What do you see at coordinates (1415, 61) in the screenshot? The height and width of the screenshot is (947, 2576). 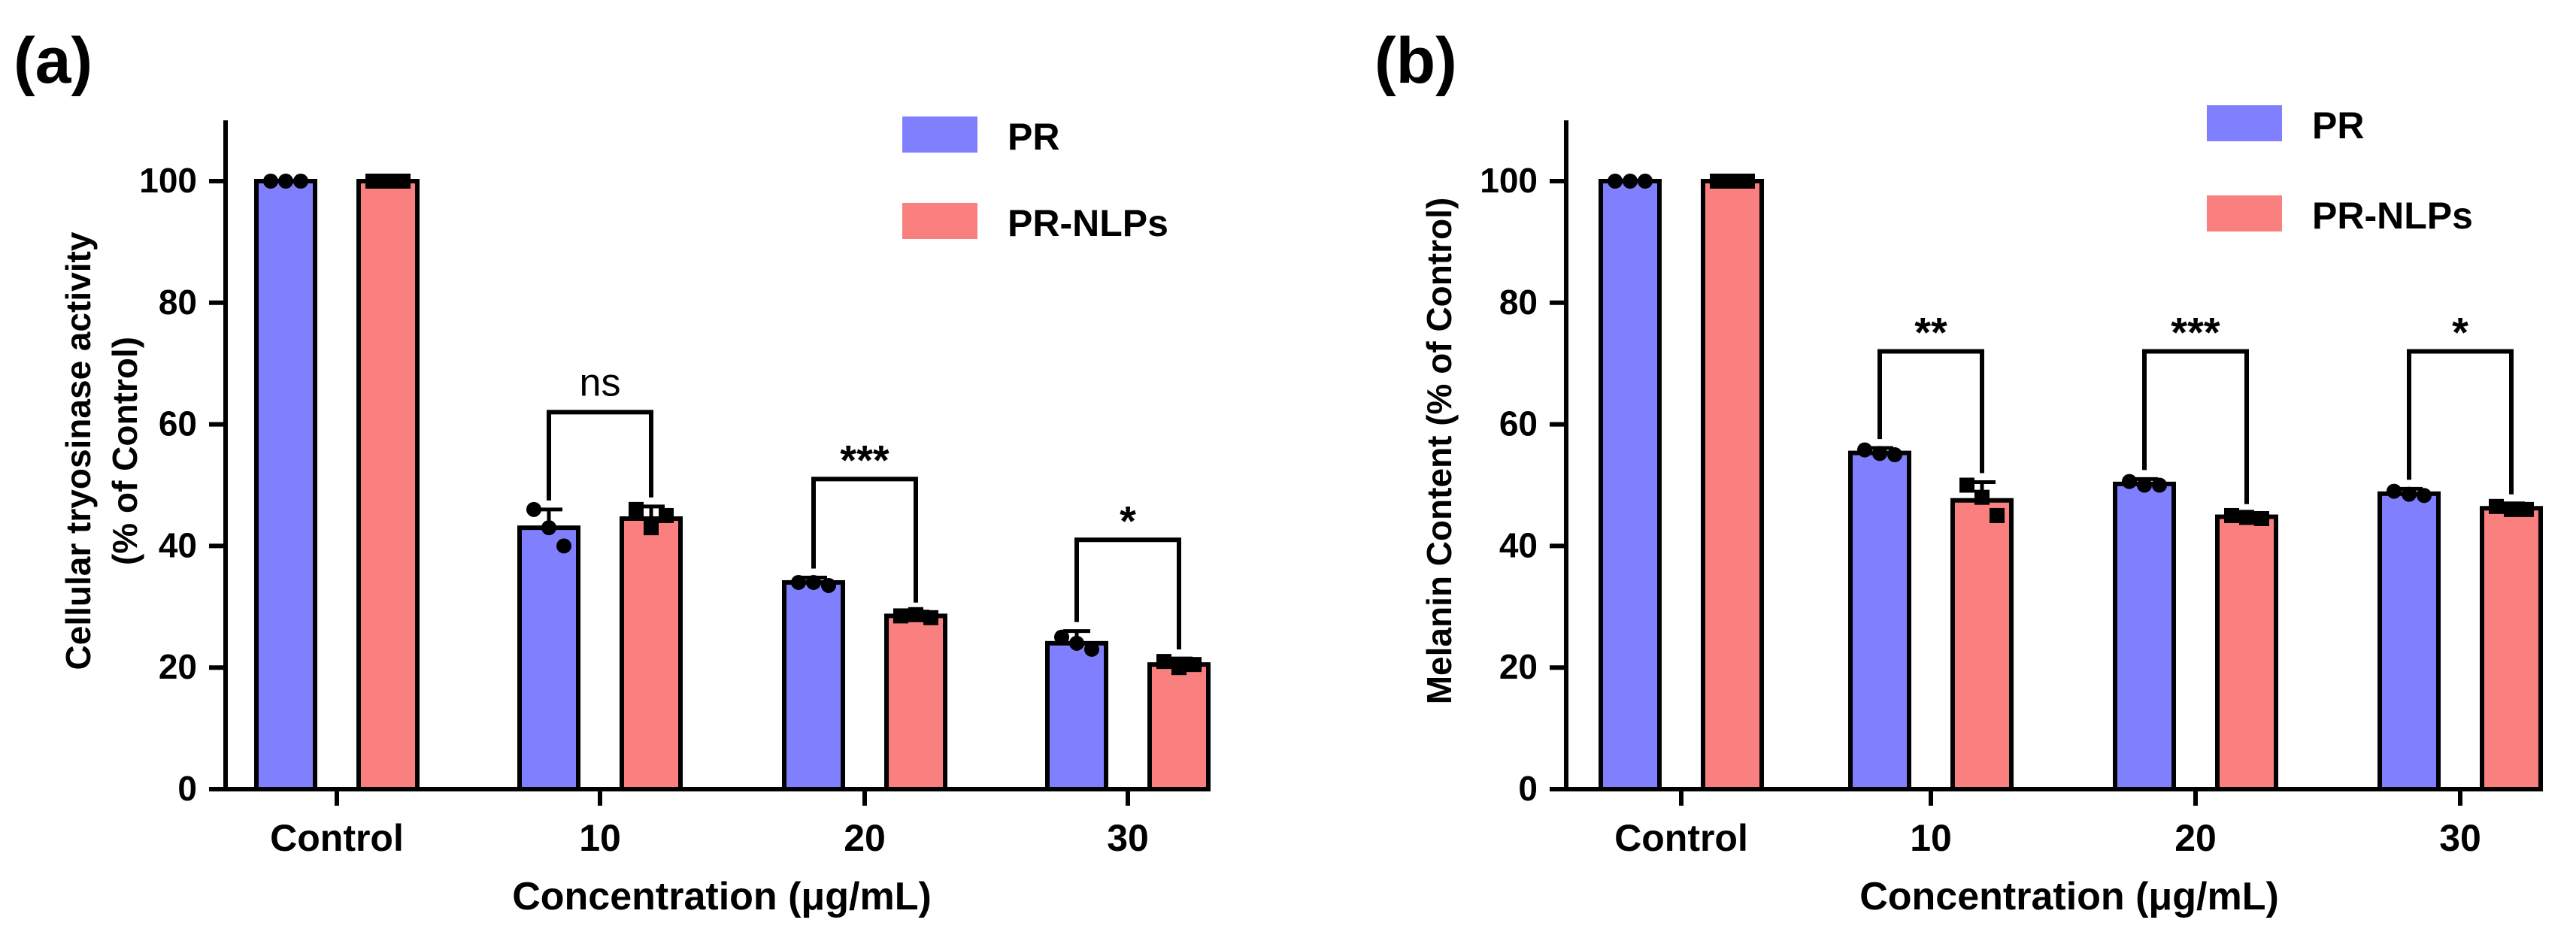 I see `panel-label: (b)` at bounding box center [1415, 61].